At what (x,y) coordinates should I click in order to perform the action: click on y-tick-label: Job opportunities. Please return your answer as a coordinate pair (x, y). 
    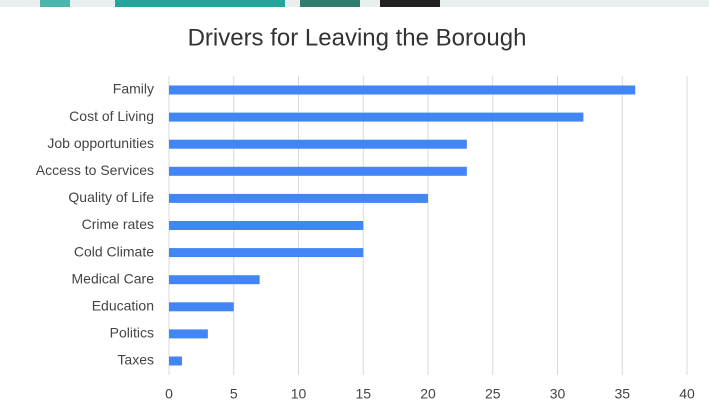
    Looking at the image, I should click on (100, 143).